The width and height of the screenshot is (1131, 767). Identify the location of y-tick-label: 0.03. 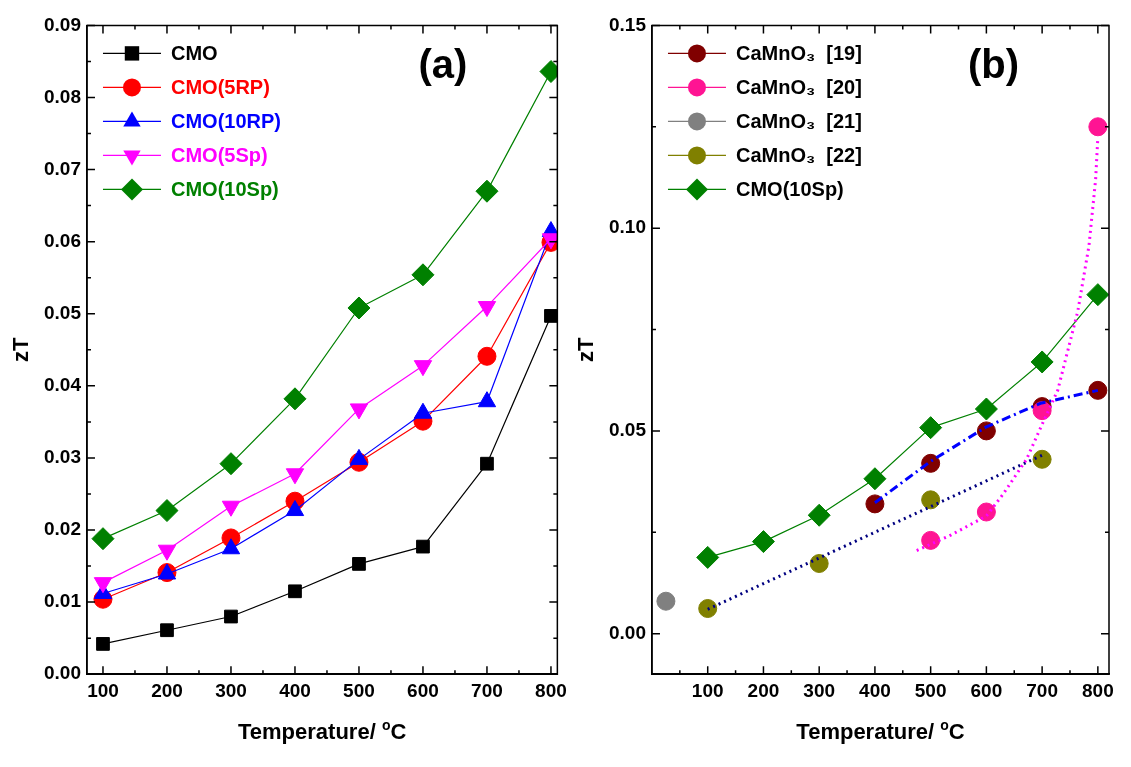
(62, 457).